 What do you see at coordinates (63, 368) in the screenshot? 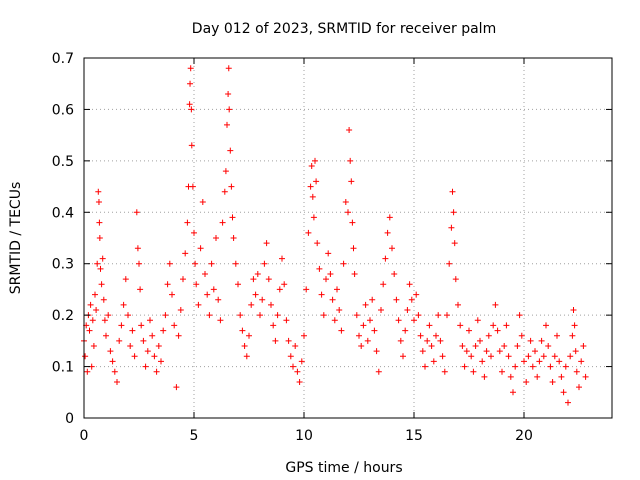
I see `y-tick-label: 0.1` at bounding box center [63, 368].